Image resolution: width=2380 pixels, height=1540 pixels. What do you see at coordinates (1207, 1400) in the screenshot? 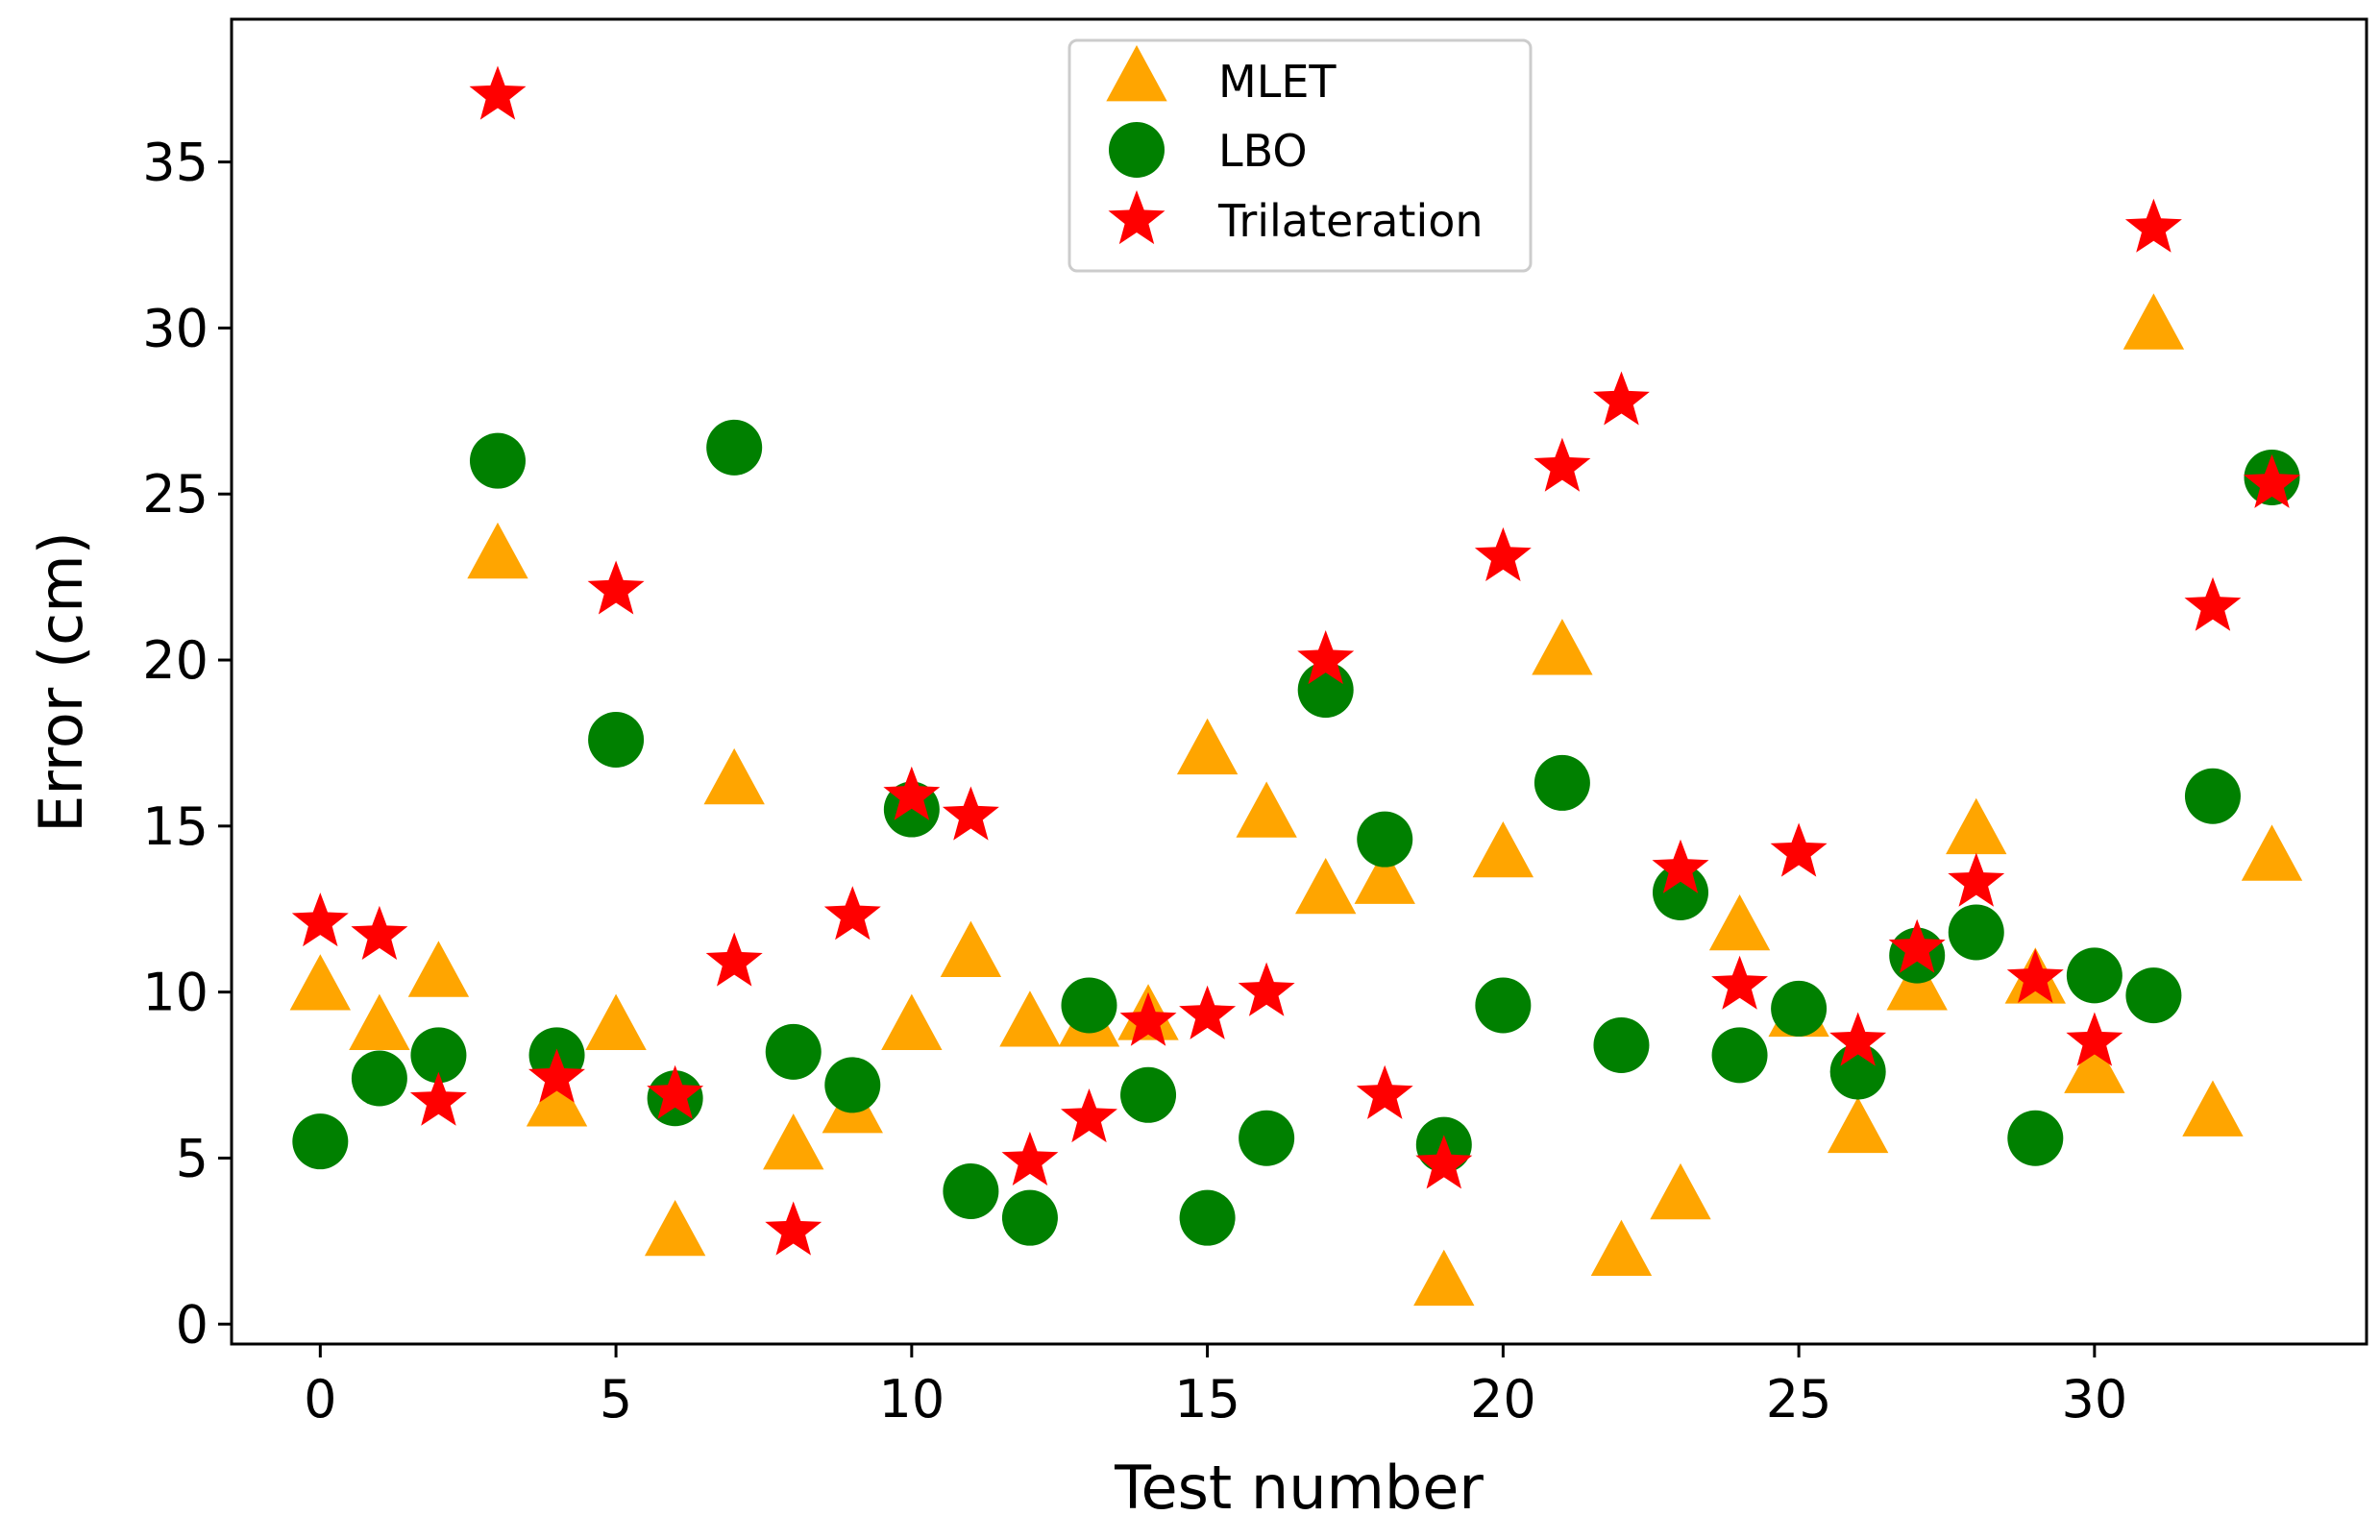
I see `x-tick-label: 15` at bounding box center [1207, 1400].